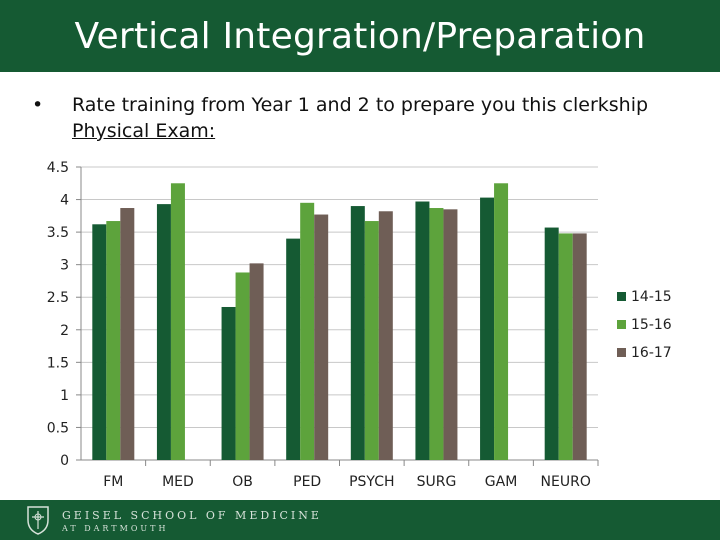 The height and width of the screenshot is (540, 720). Describe the element at coordinates (113, 340) in the screenshot. I see `bar-15-16-FM` at that location.